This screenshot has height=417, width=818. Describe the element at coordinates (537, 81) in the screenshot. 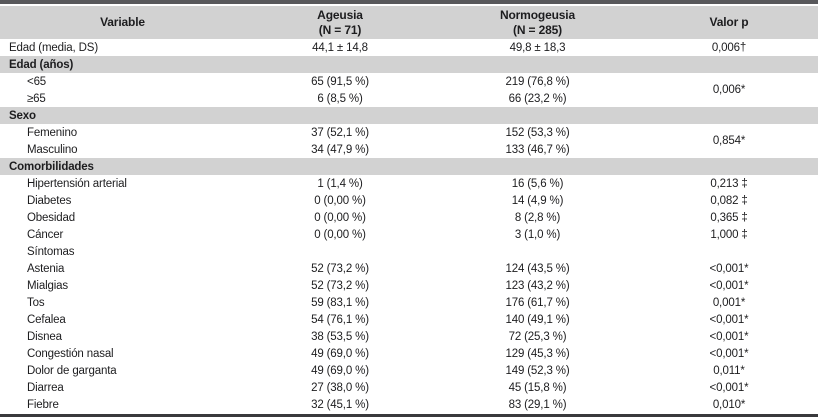

I see `cell-normogeusia: 219 (76,8 %)` at that location.